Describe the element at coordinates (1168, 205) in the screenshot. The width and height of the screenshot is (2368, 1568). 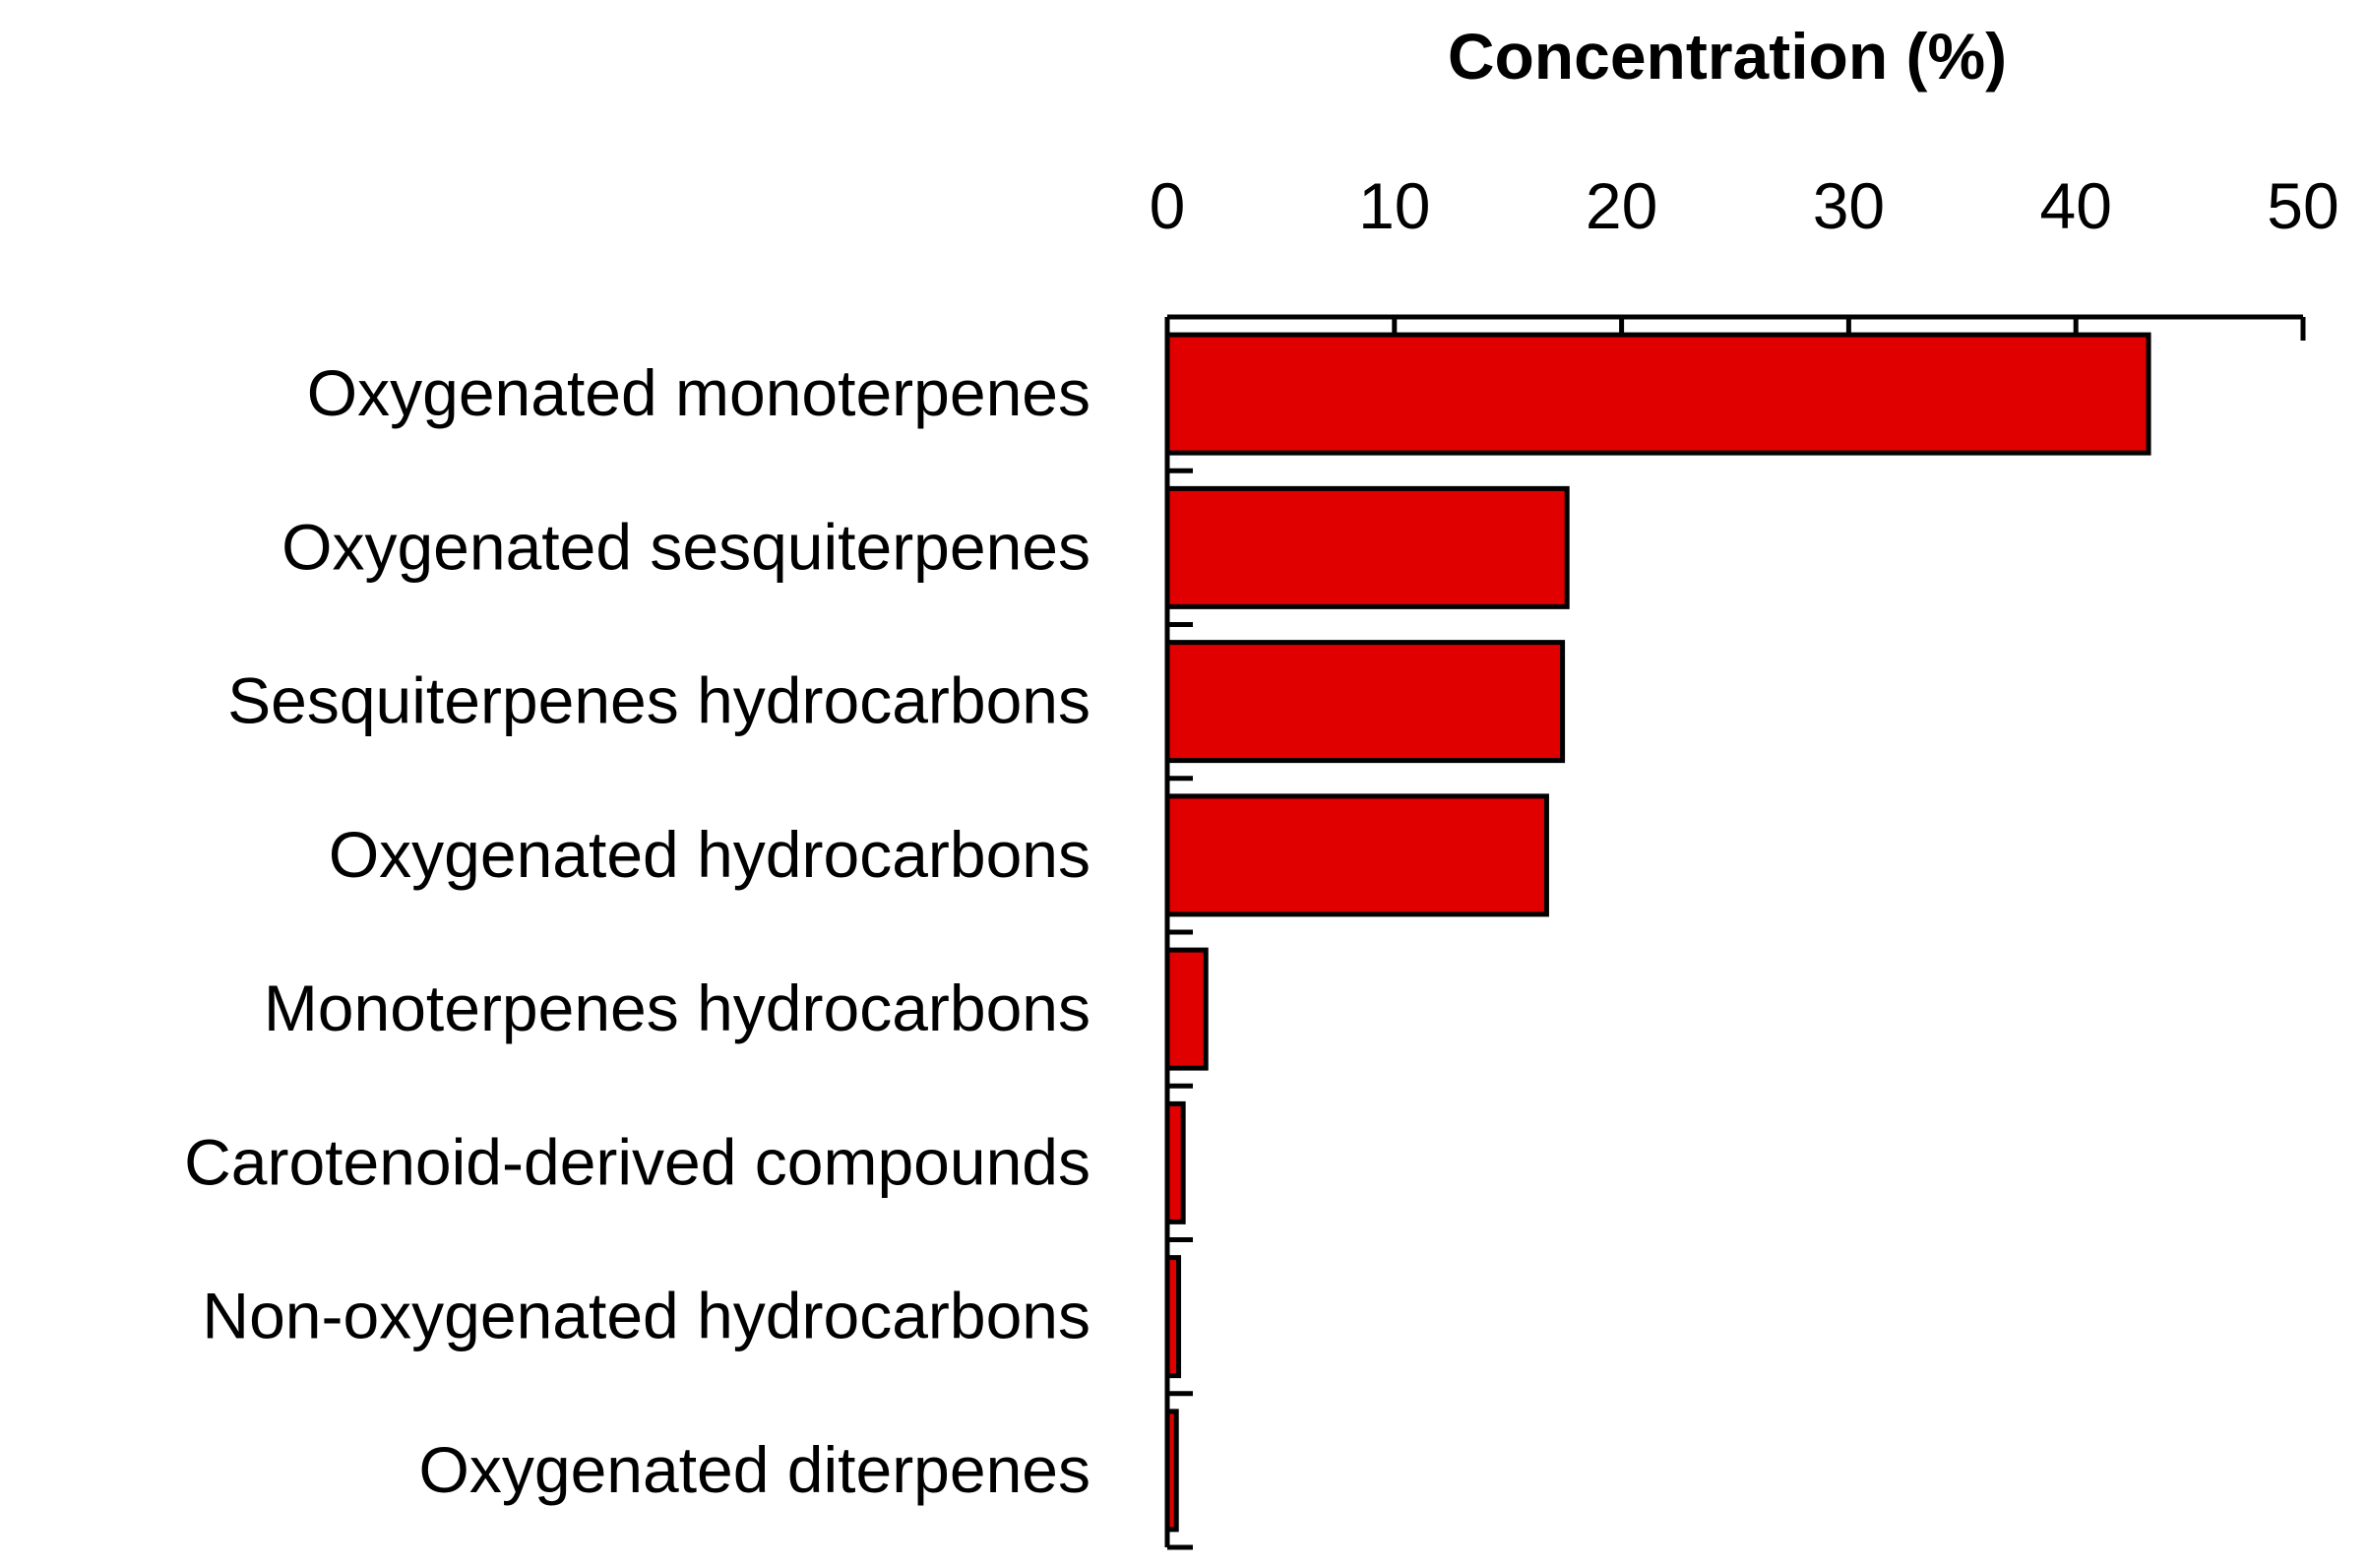
I see `x-tick-label: 0` at that location.